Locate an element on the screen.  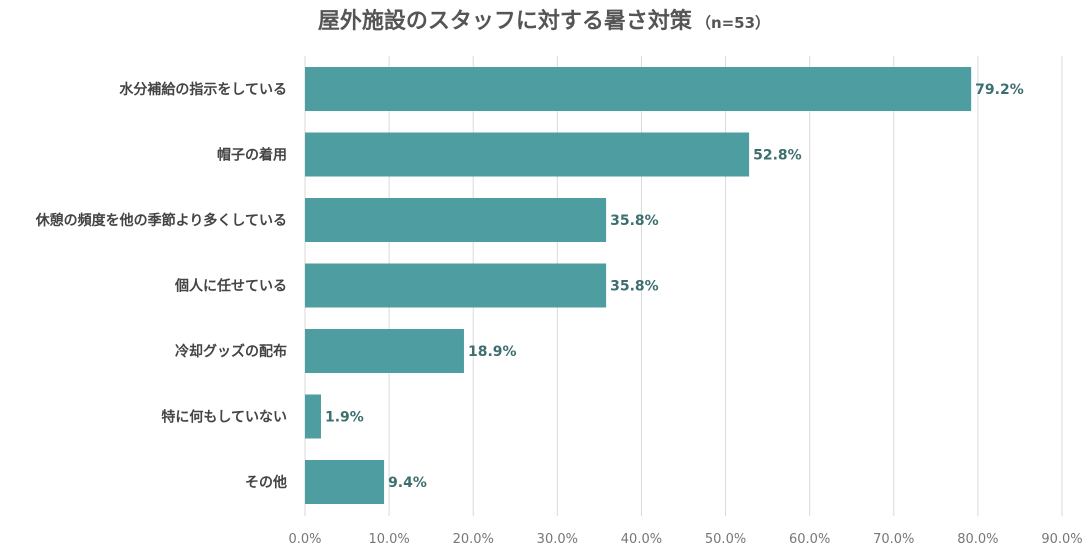
data-label: 1.9% is located at coordinates (344, 418).